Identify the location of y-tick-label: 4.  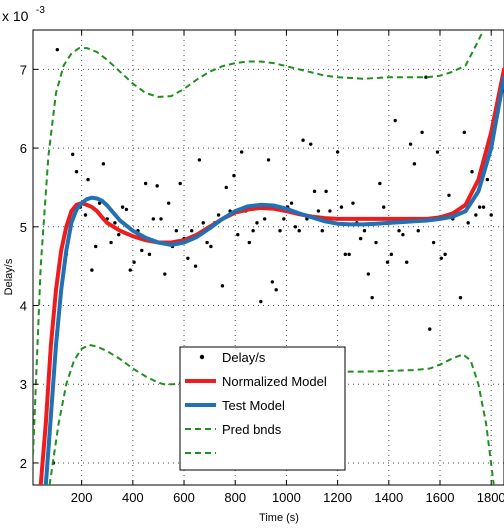
(23, 306).